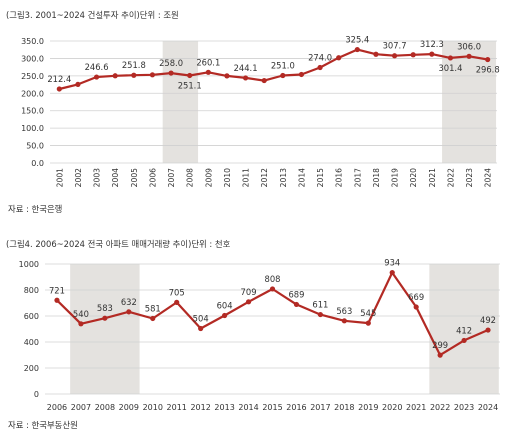  What do you see at coordinates (32, 111) in the screenshot?
I see `chart1-y-tick-label: 150.0` at bounding box center [32, 111].